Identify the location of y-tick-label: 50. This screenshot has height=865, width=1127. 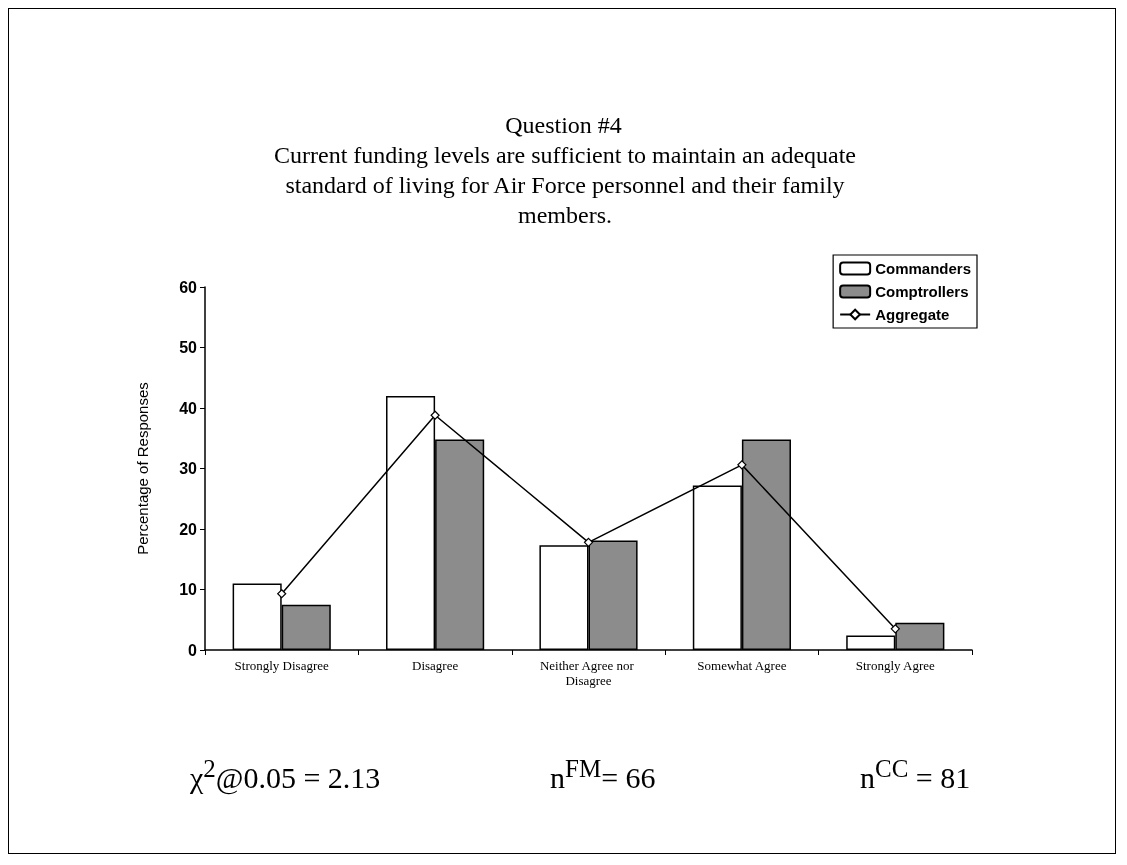
(188, 347).